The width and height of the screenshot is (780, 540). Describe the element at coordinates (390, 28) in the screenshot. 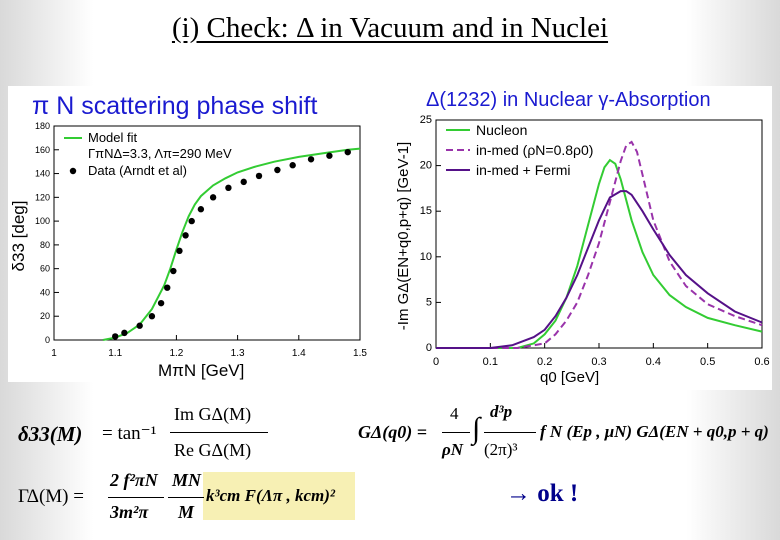

I see `slide-title: (i) Check: Δ in Vacuum and in Nuclei` at that location.